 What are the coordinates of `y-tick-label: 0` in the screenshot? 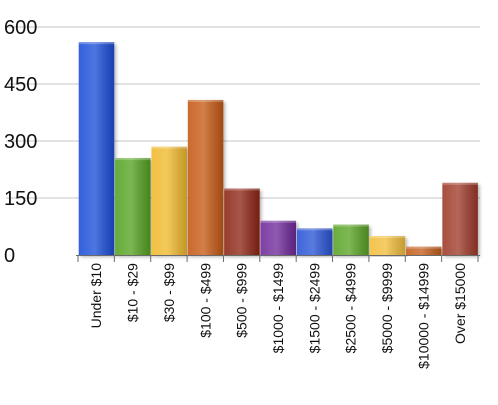 It's located at (9, 256).